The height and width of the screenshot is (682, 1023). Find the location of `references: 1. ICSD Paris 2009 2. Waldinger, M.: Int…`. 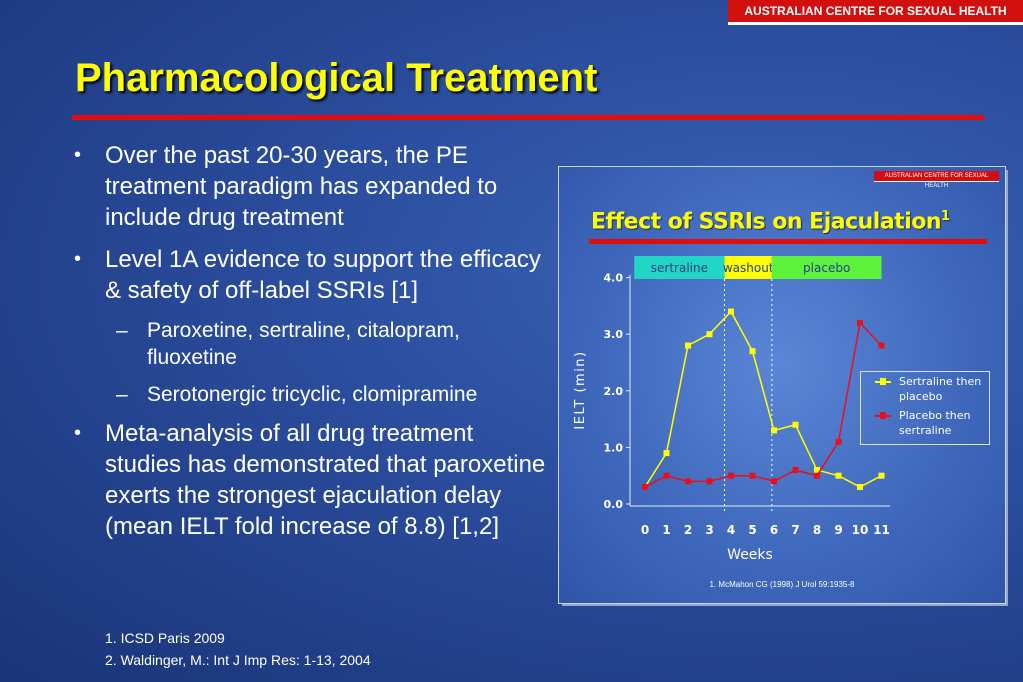

references: 1. ICSD Paris 2009 2. Waldinger, M.: Int… is located at coordinates (238, 649).